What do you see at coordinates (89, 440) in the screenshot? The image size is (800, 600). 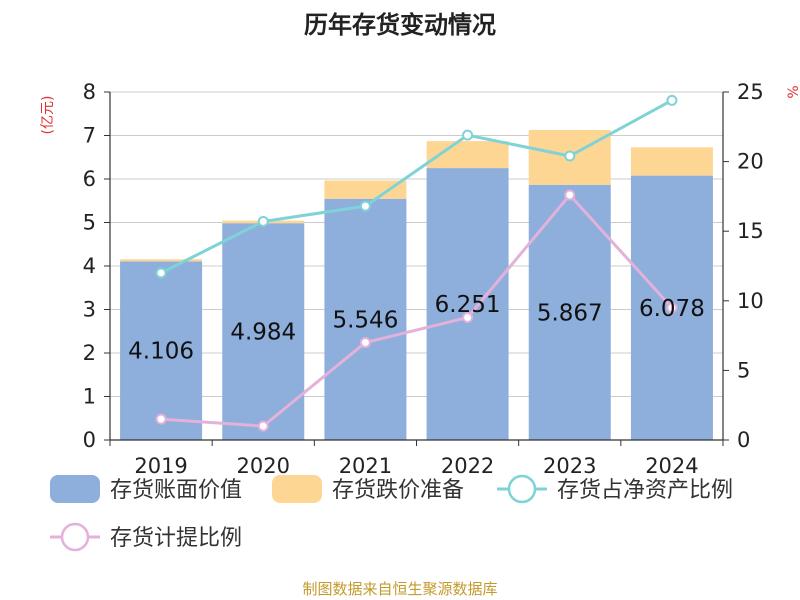 I see `left-tick-label: 0` at bounding box center [89, 440].